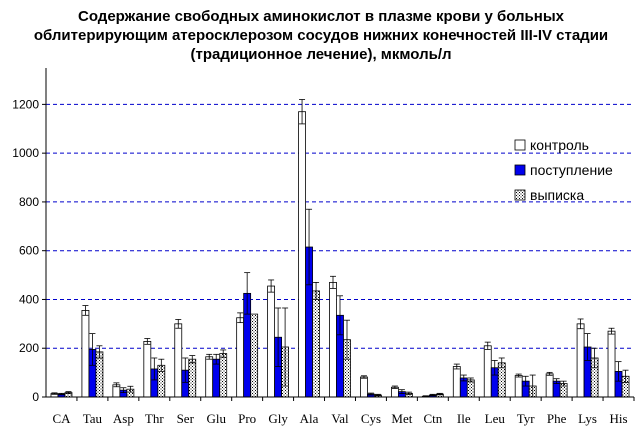  I want to click on legend-label-2: поступление, so click(571, 170).